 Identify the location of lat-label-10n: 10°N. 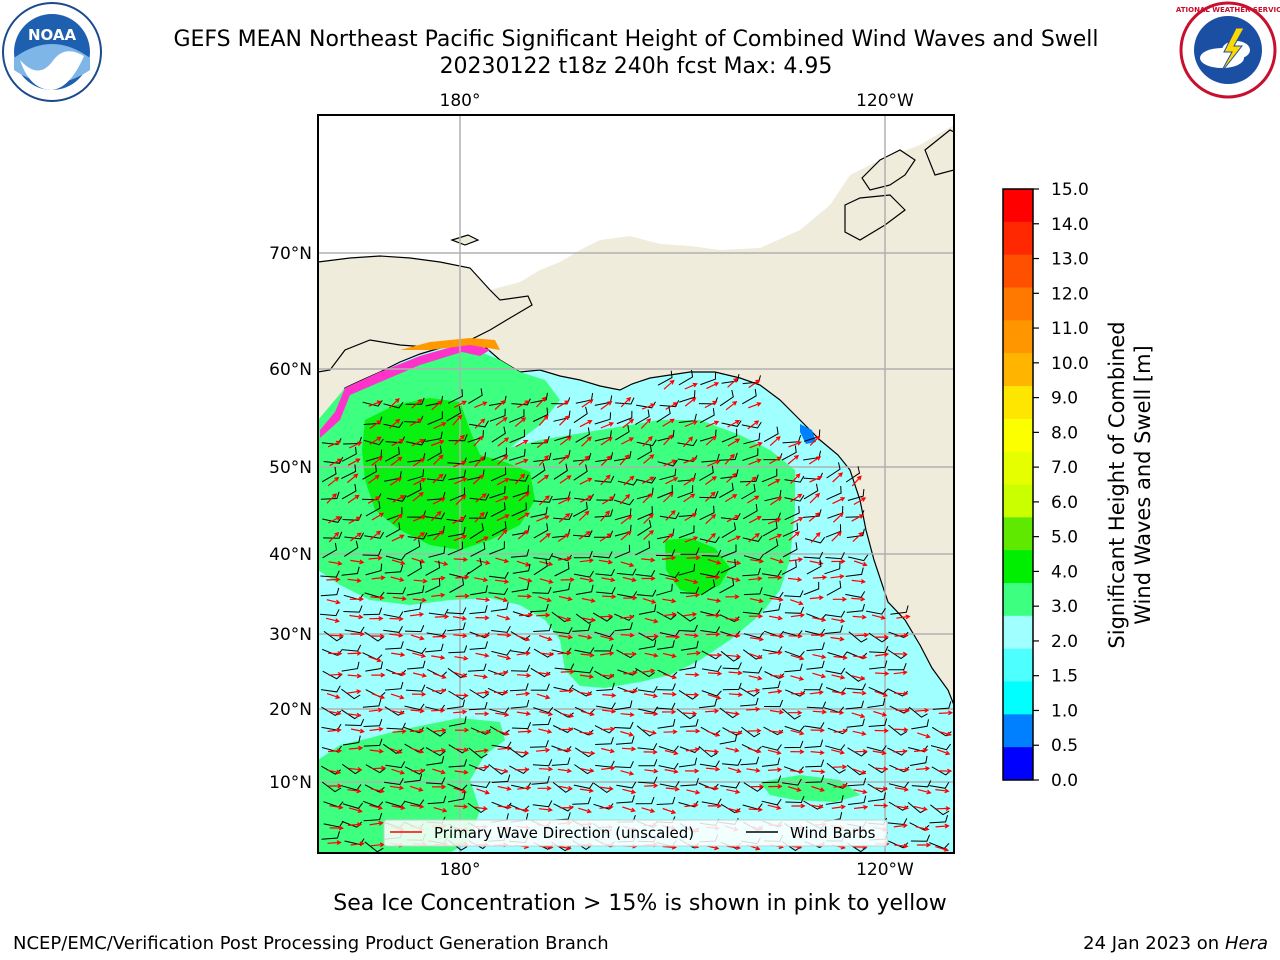
(290, 783).